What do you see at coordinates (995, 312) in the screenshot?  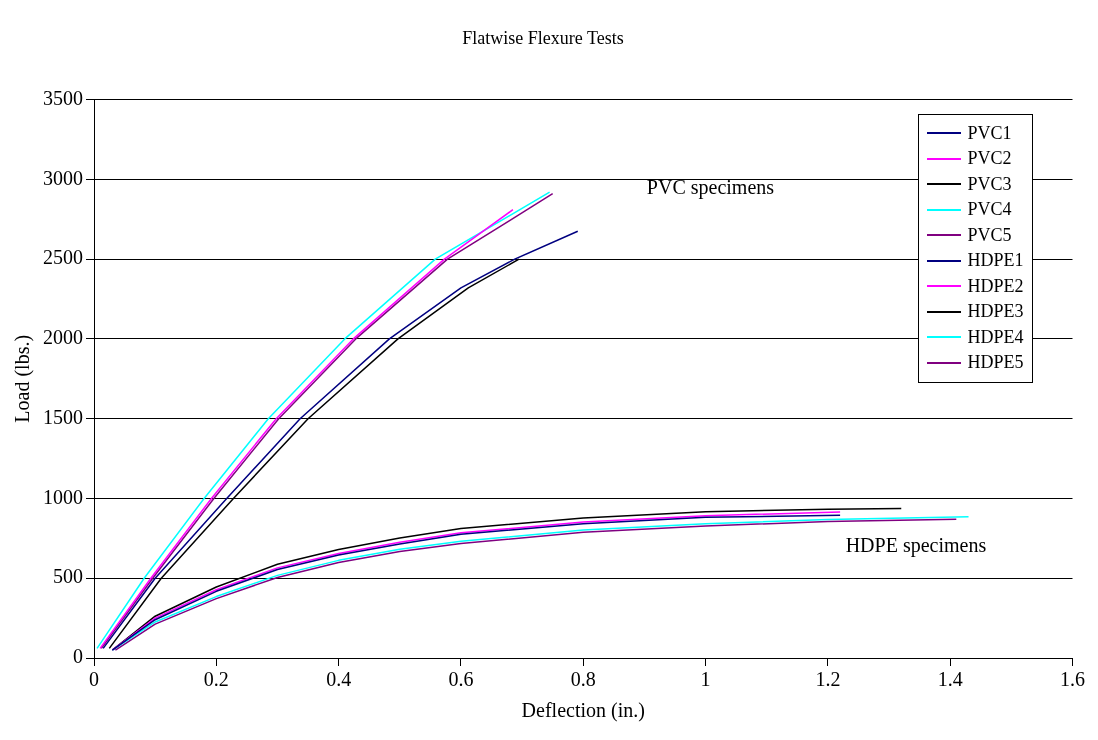 I see `legend-label: HDPE3` at bounding box center [995, 312].